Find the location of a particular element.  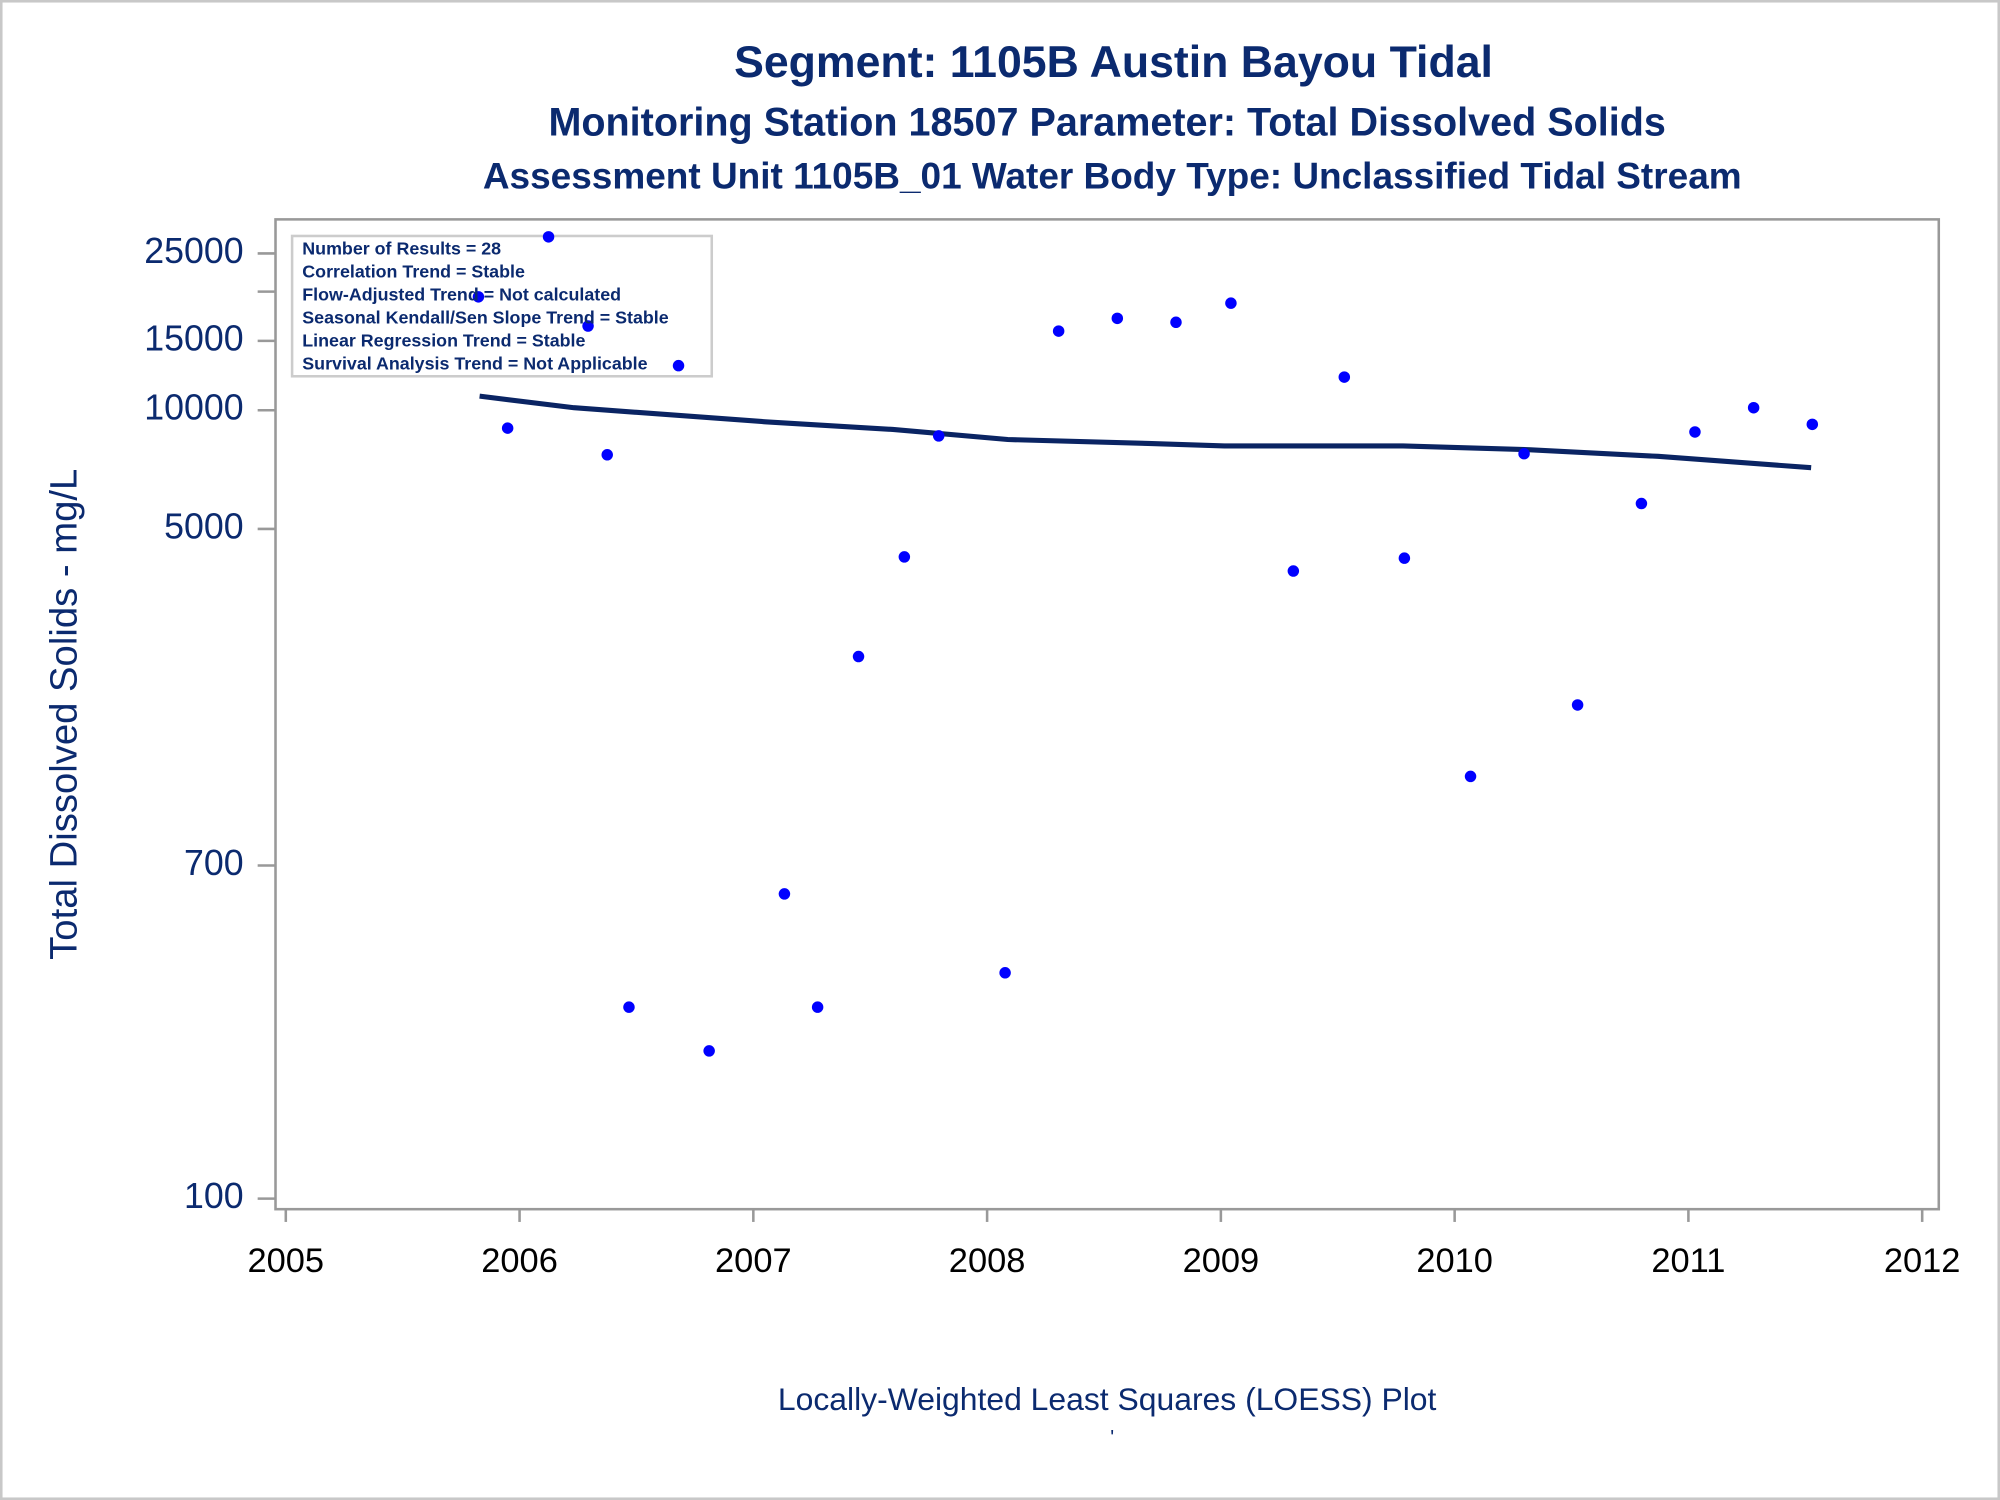

y-tick-label: 25000 is located at coordinates (193, 251).